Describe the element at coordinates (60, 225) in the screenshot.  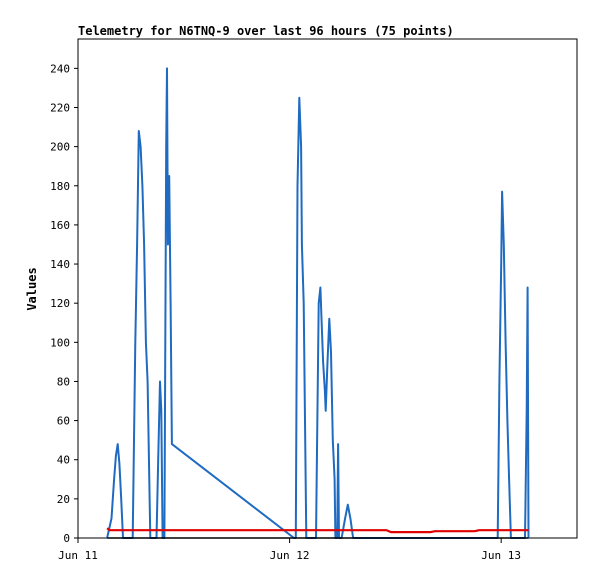
I see `y-tick-label: 160` at that location.